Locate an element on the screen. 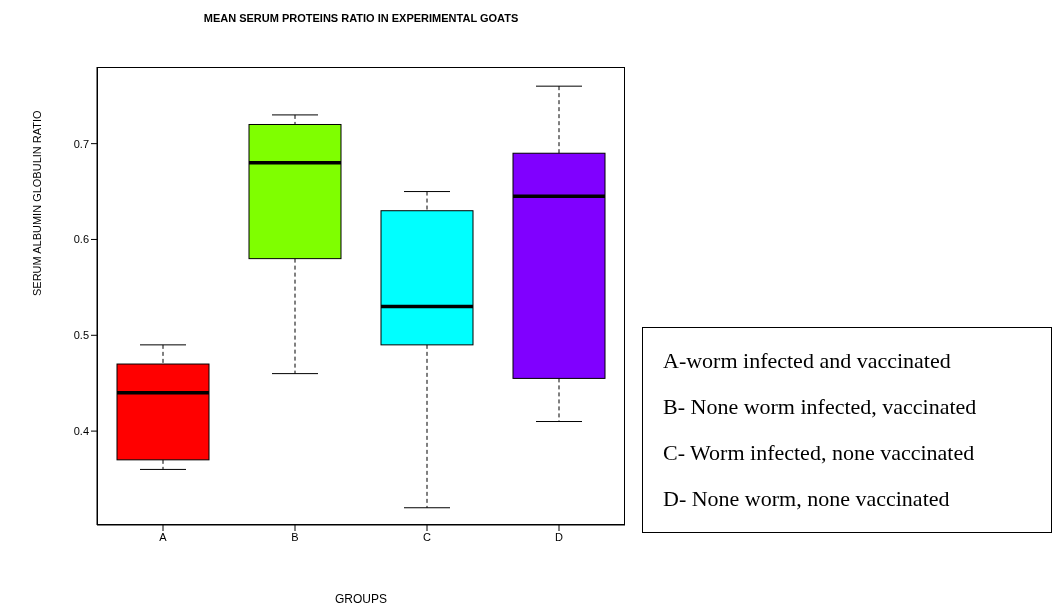 The image size is (1054, 616). text: C- Worm infected, none vaccinated is located at coordinates (819, 453).